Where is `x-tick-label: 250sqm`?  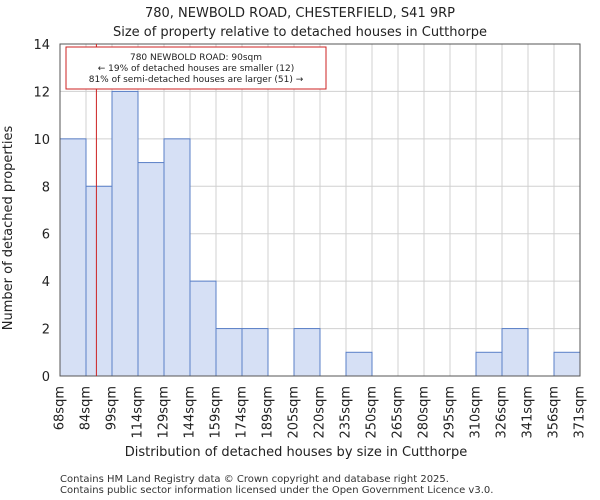 x-tick-label: 250sqm is located at coordinates (372, 412).